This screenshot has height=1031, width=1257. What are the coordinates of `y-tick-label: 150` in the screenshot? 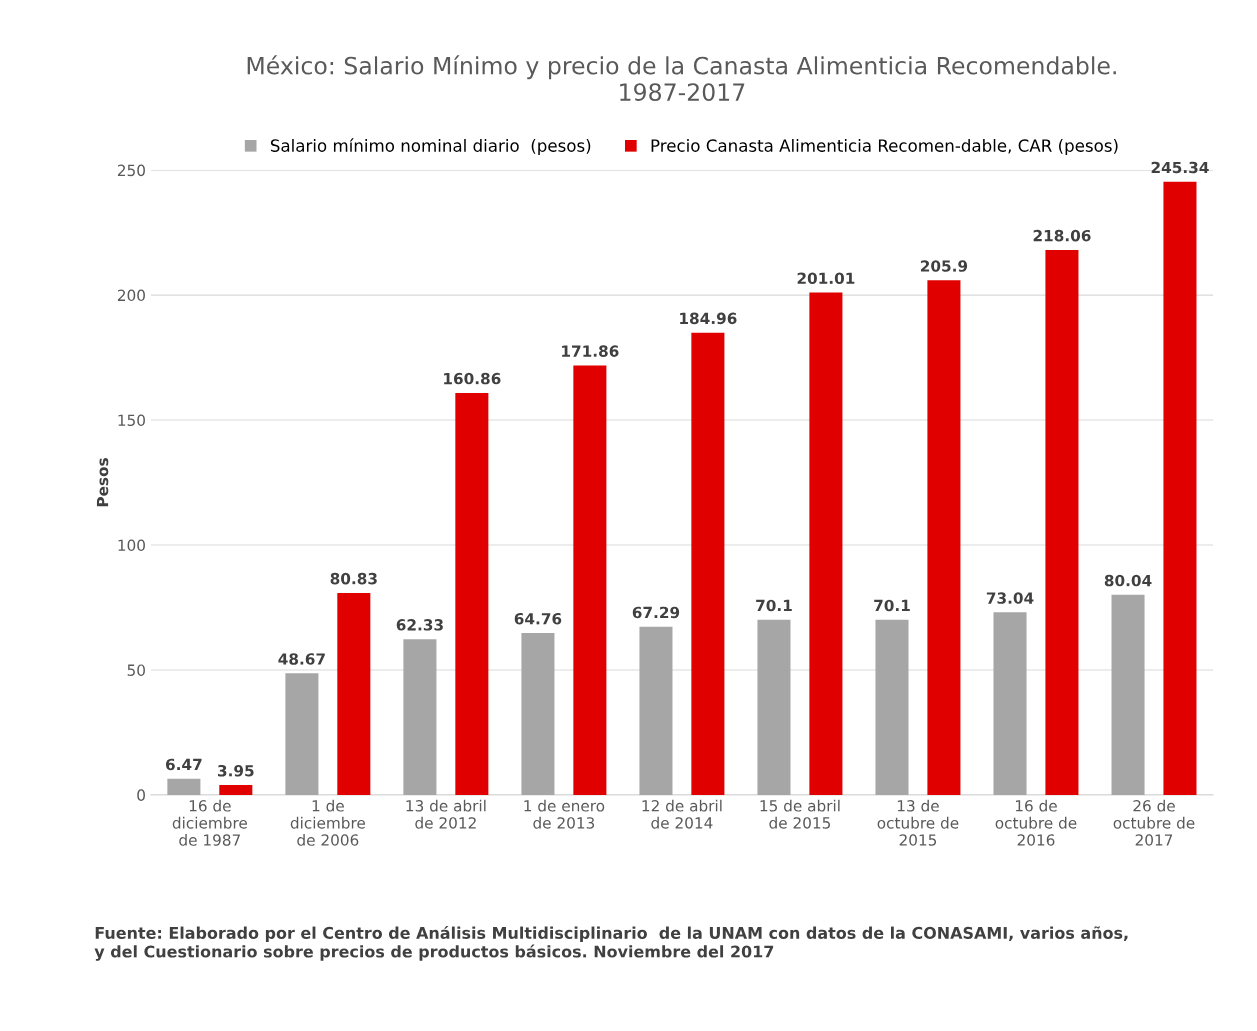 It's located at (131, 420).